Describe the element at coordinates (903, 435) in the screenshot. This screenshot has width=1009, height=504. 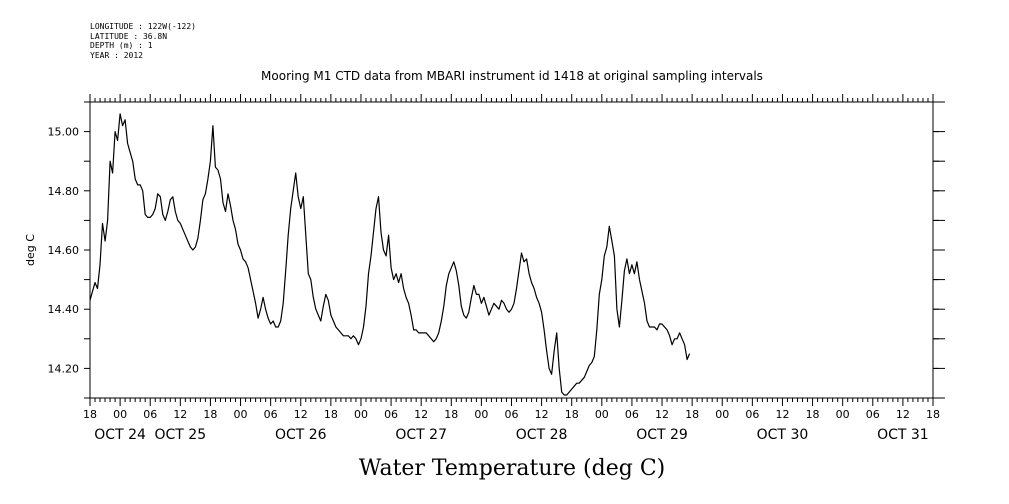
I see `x-date-label: OCT 31` at that location.